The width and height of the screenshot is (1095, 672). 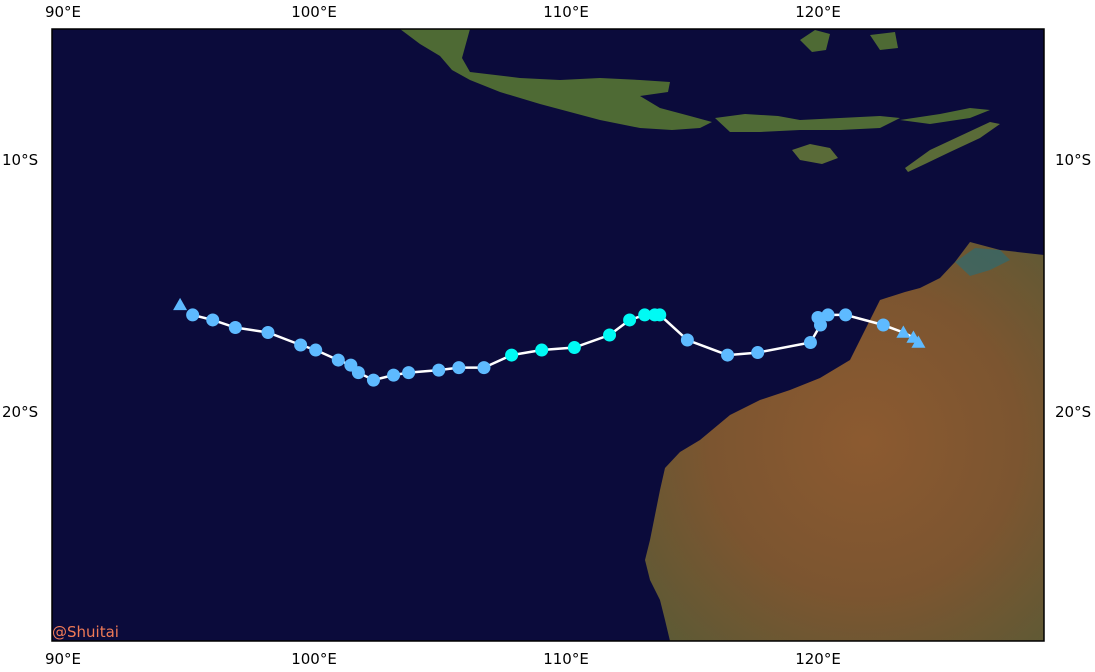 I want to click on top-tick-100E: 100°E, so click(x=314, y=12).